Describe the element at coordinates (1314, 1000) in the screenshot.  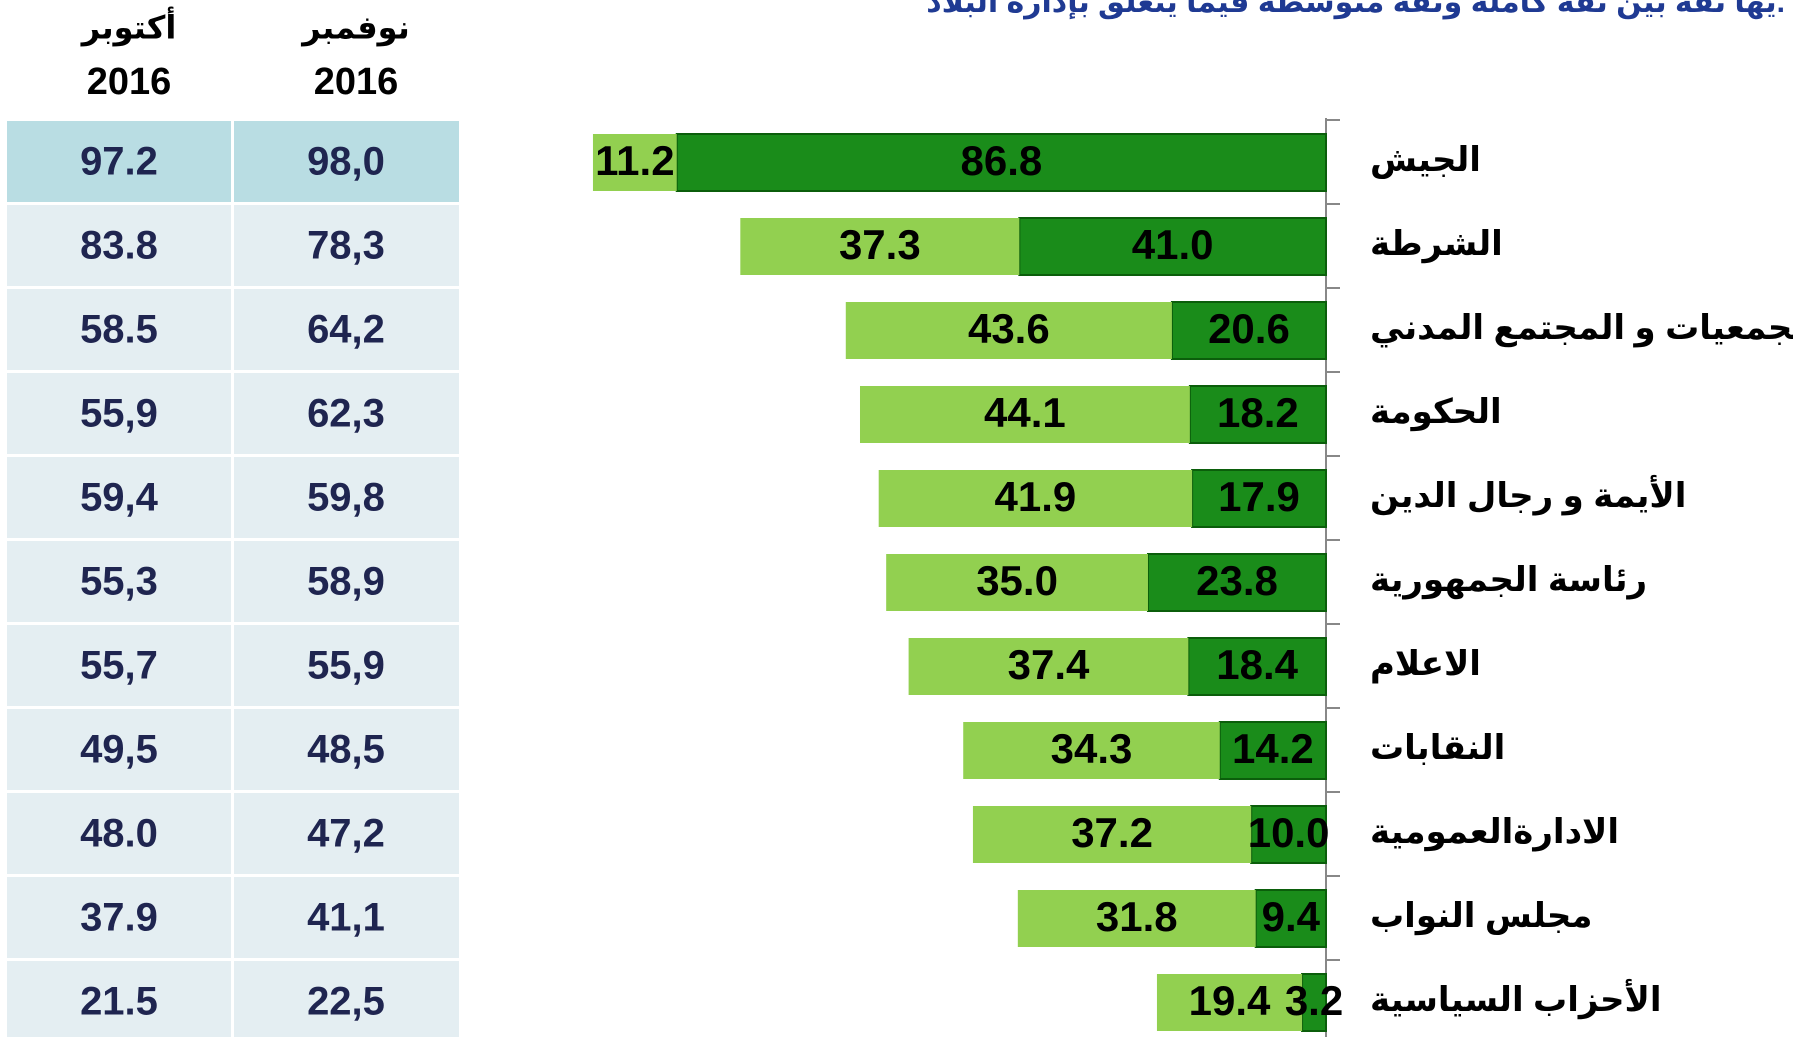
I see `value-label: 3.2` at that location.